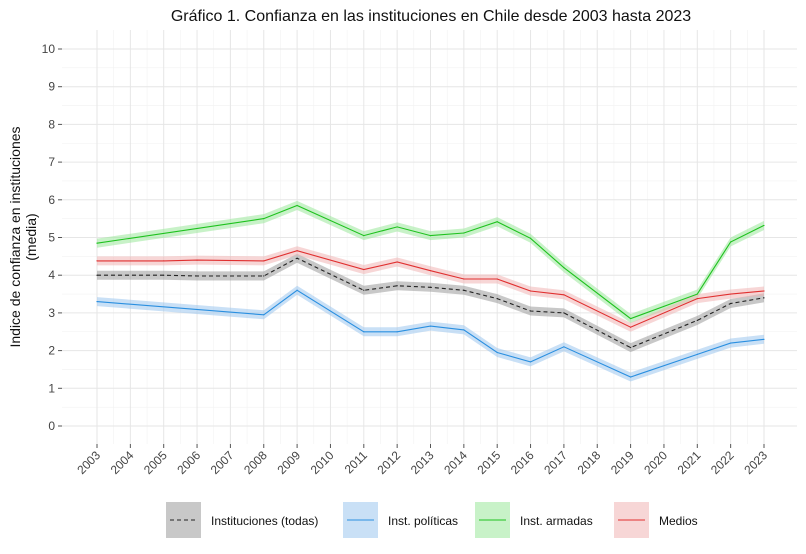 Image resolution: width=806 pixels, height=554 pixels. I want to click on legend-label: Inst. políticas, so click(423, 521).